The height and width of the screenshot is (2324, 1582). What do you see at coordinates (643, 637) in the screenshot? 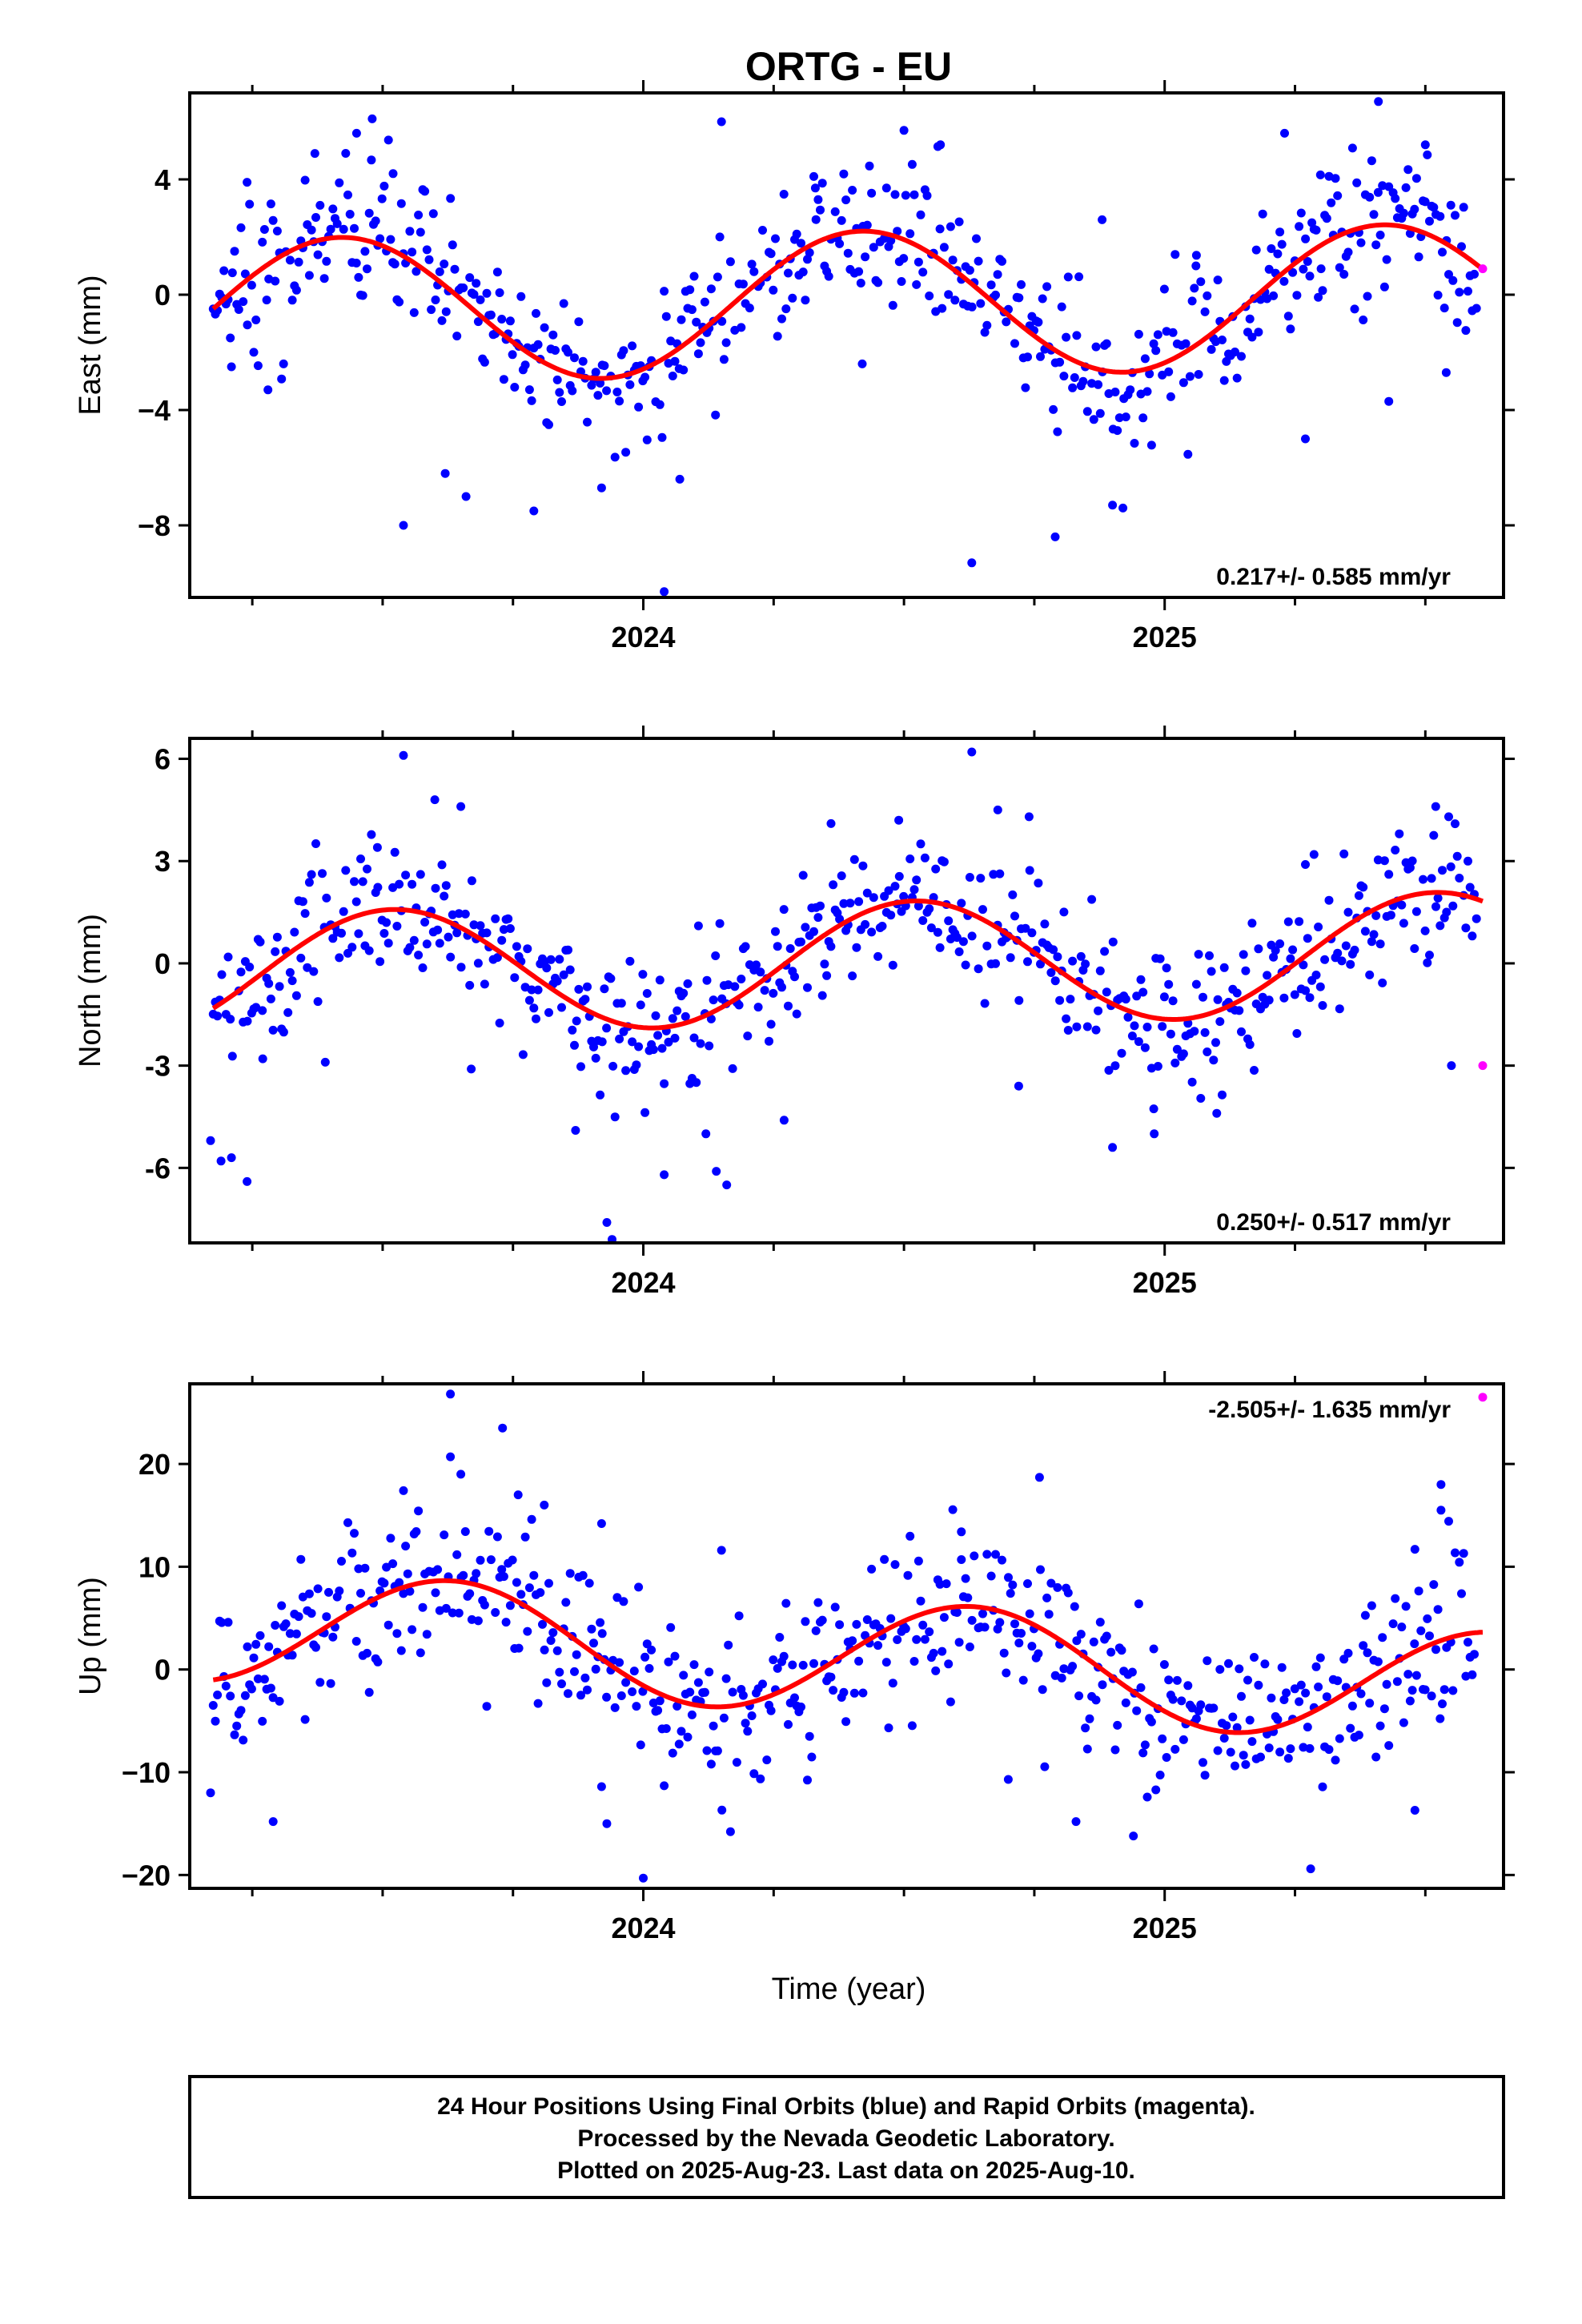
I see `x-tick-label: 2024` at bounding box center [643, 637].